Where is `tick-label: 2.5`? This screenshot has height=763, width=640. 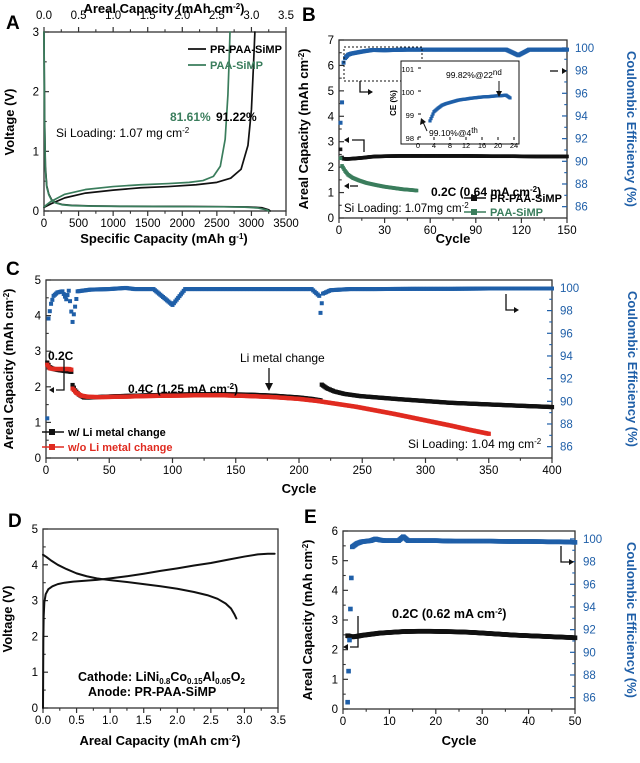
tick-label: 2.5 is located at coordinates (211, 721).